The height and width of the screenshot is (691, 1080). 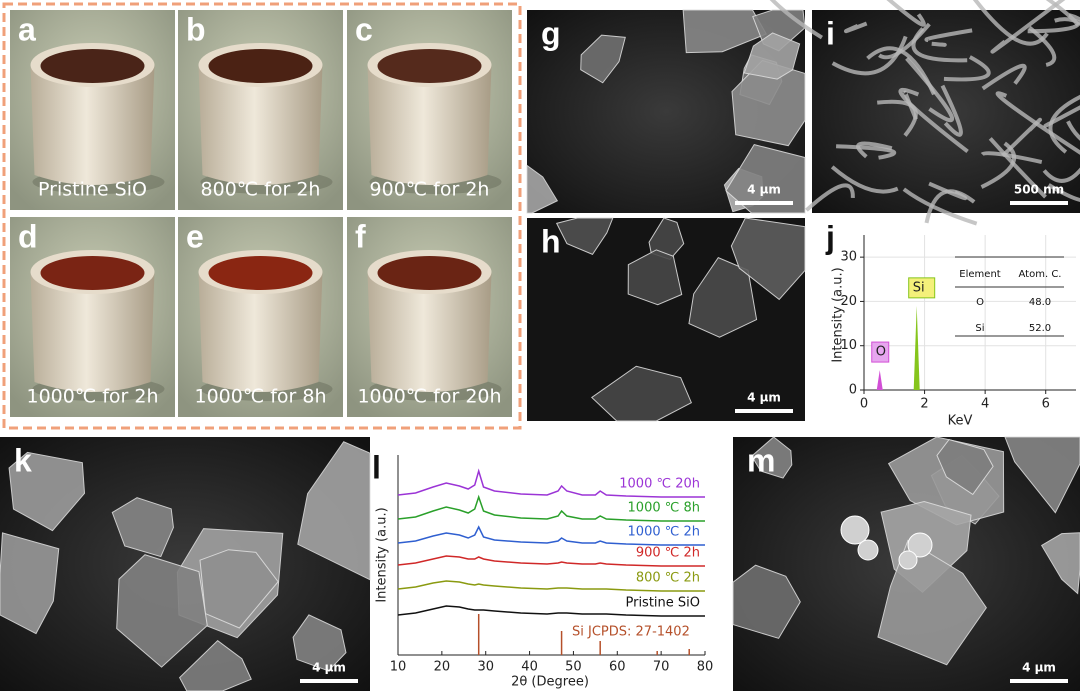 What do you see at coordinates (429, 397) in the screenshot?
I see `photo-caption: 1000℃ for 20h` at bounding box center [429, 397].